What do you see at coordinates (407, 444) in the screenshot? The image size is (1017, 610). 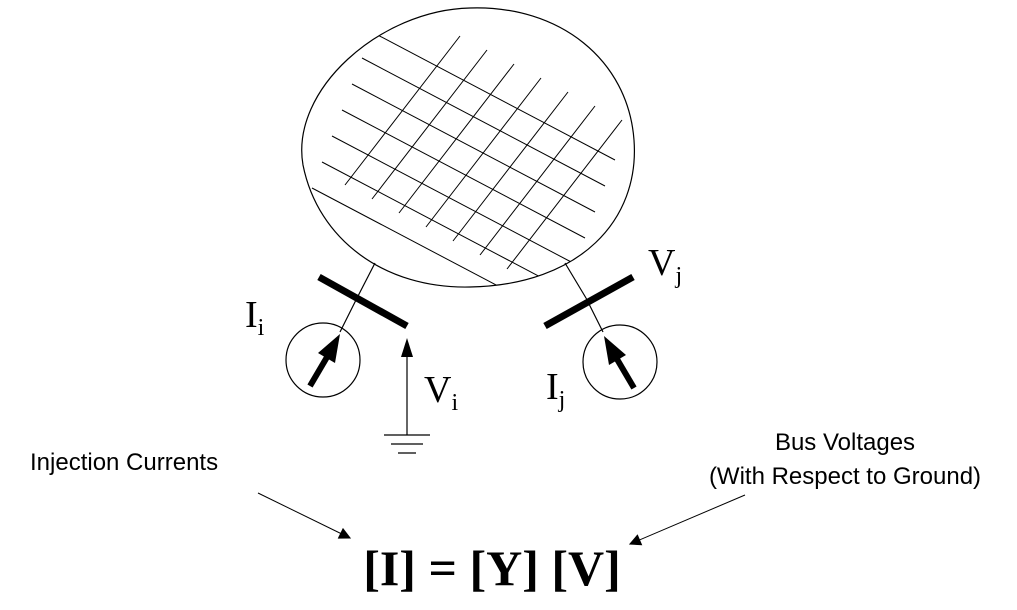 I see `ground-symbol` at bounding box center [407, 444].